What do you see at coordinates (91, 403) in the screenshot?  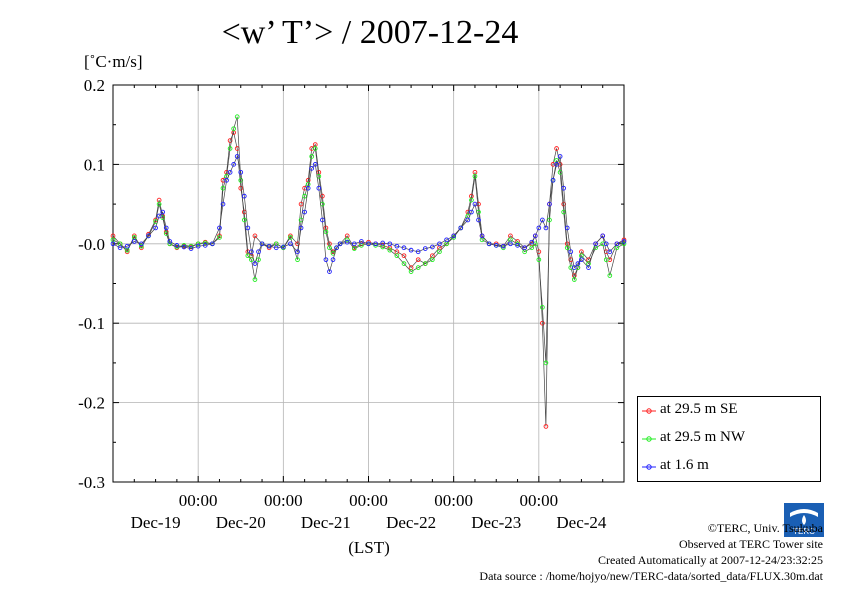 I see `y-tick-label: -0.2` at bounding box center [91, 403].